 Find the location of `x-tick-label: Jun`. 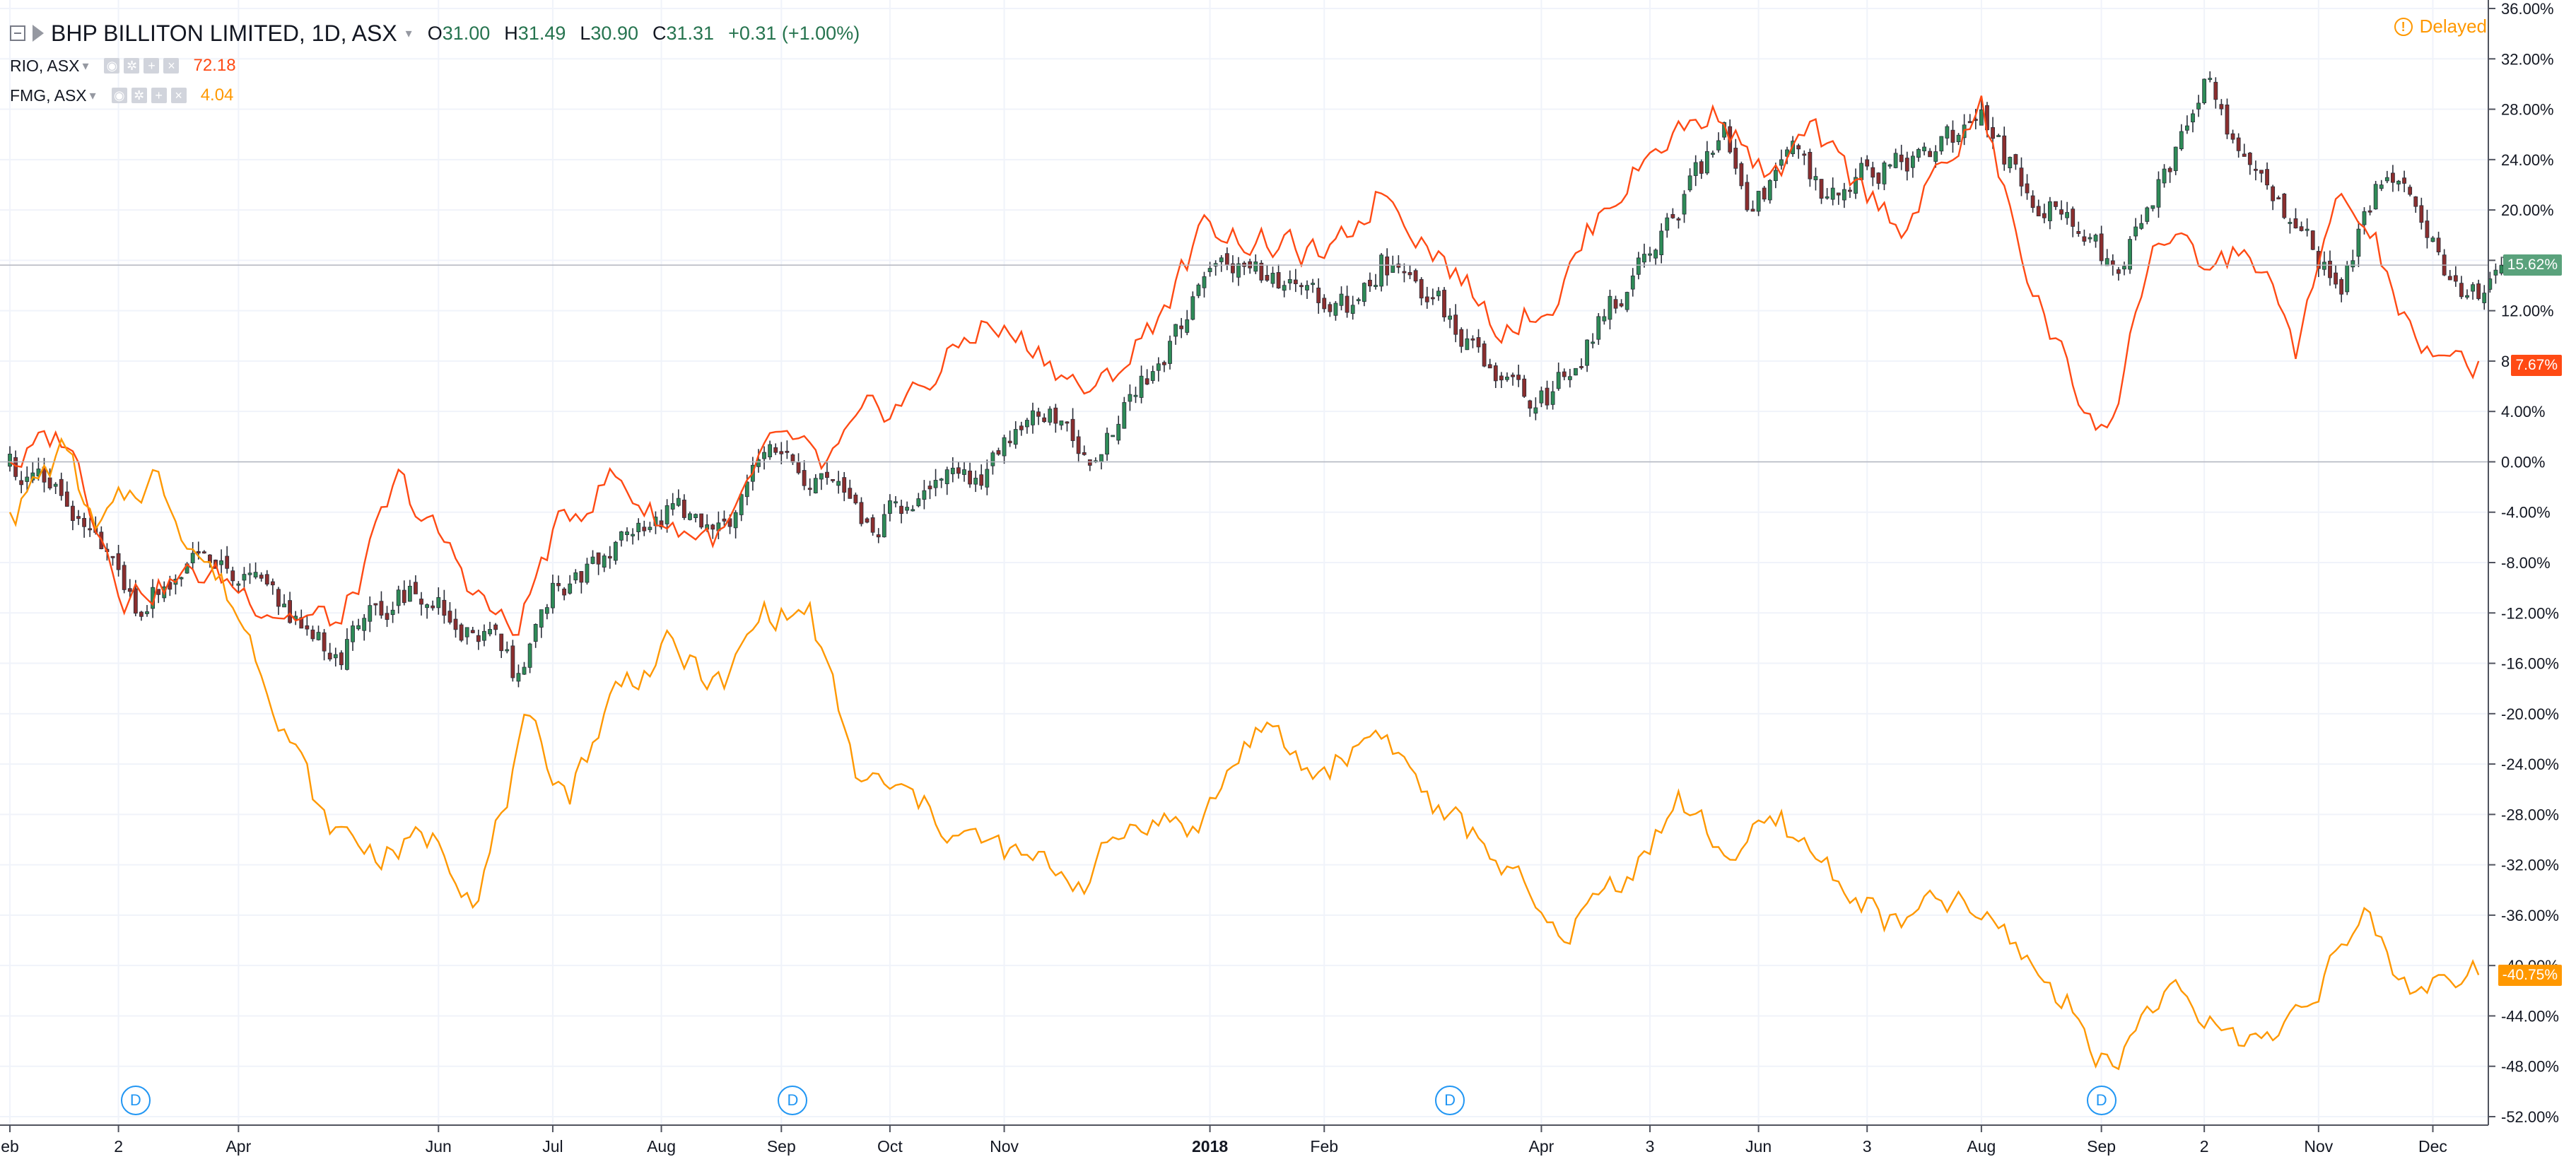

x-tick-label: Jun is located at coordinates (1758, 1147).